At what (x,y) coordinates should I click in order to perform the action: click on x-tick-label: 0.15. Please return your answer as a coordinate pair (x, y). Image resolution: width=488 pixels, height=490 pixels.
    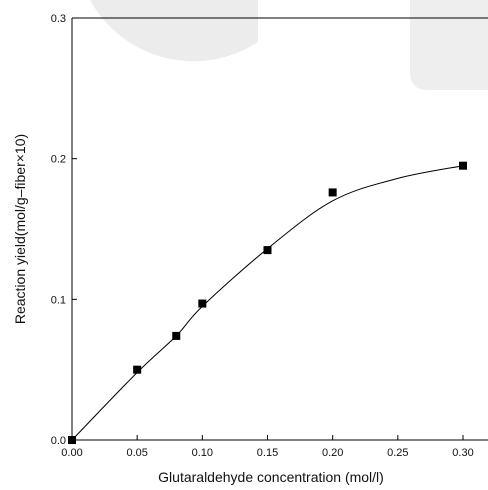
    Looking at the image, I should click on (267, 453).